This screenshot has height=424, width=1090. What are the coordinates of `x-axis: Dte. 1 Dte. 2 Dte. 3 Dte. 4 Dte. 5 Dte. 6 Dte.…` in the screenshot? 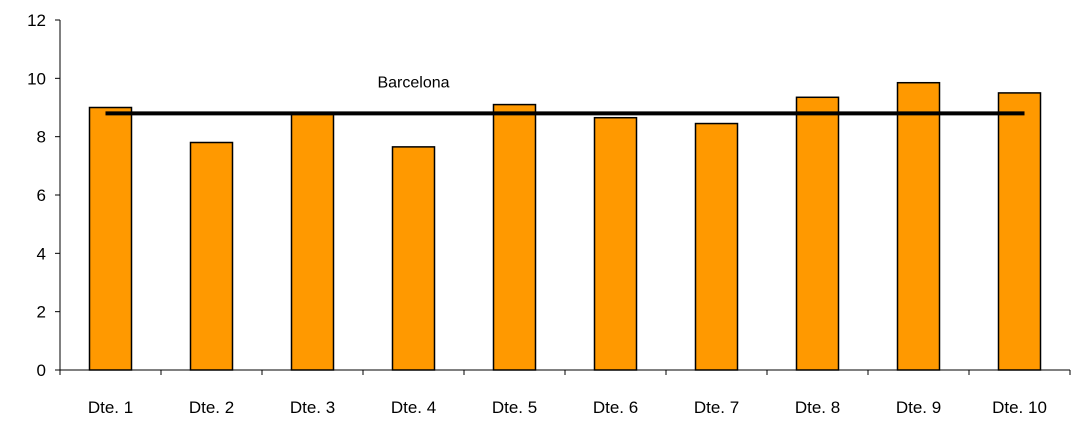 It's located at (565, 393).